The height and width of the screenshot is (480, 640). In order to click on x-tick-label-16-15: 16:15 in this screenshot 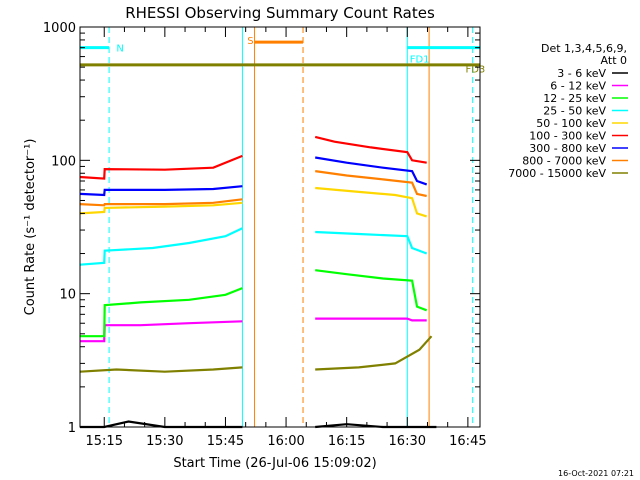, I will do `click(346, 441)`.